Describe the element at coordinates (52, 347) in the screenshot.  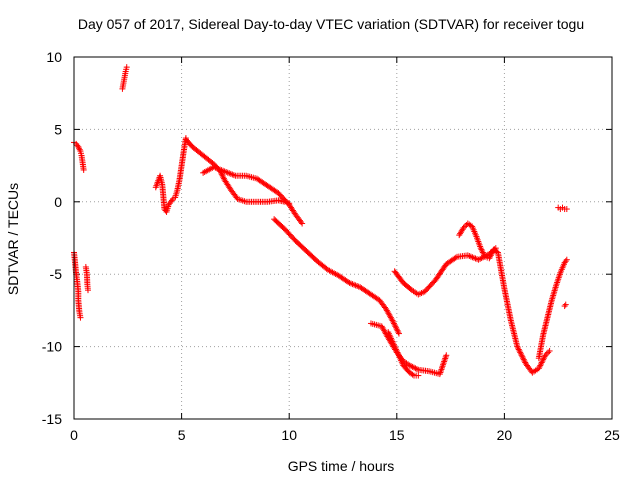
I see `y-tick-label: -10` at that location.